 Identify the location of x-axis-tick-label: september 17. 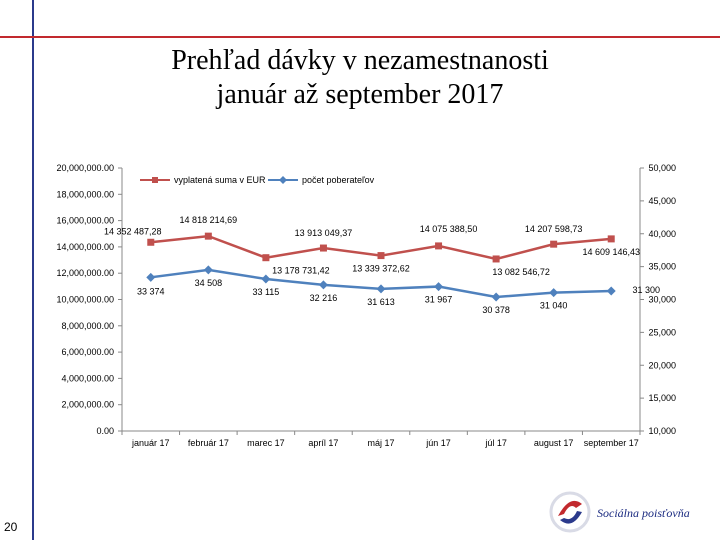
(611, 443).